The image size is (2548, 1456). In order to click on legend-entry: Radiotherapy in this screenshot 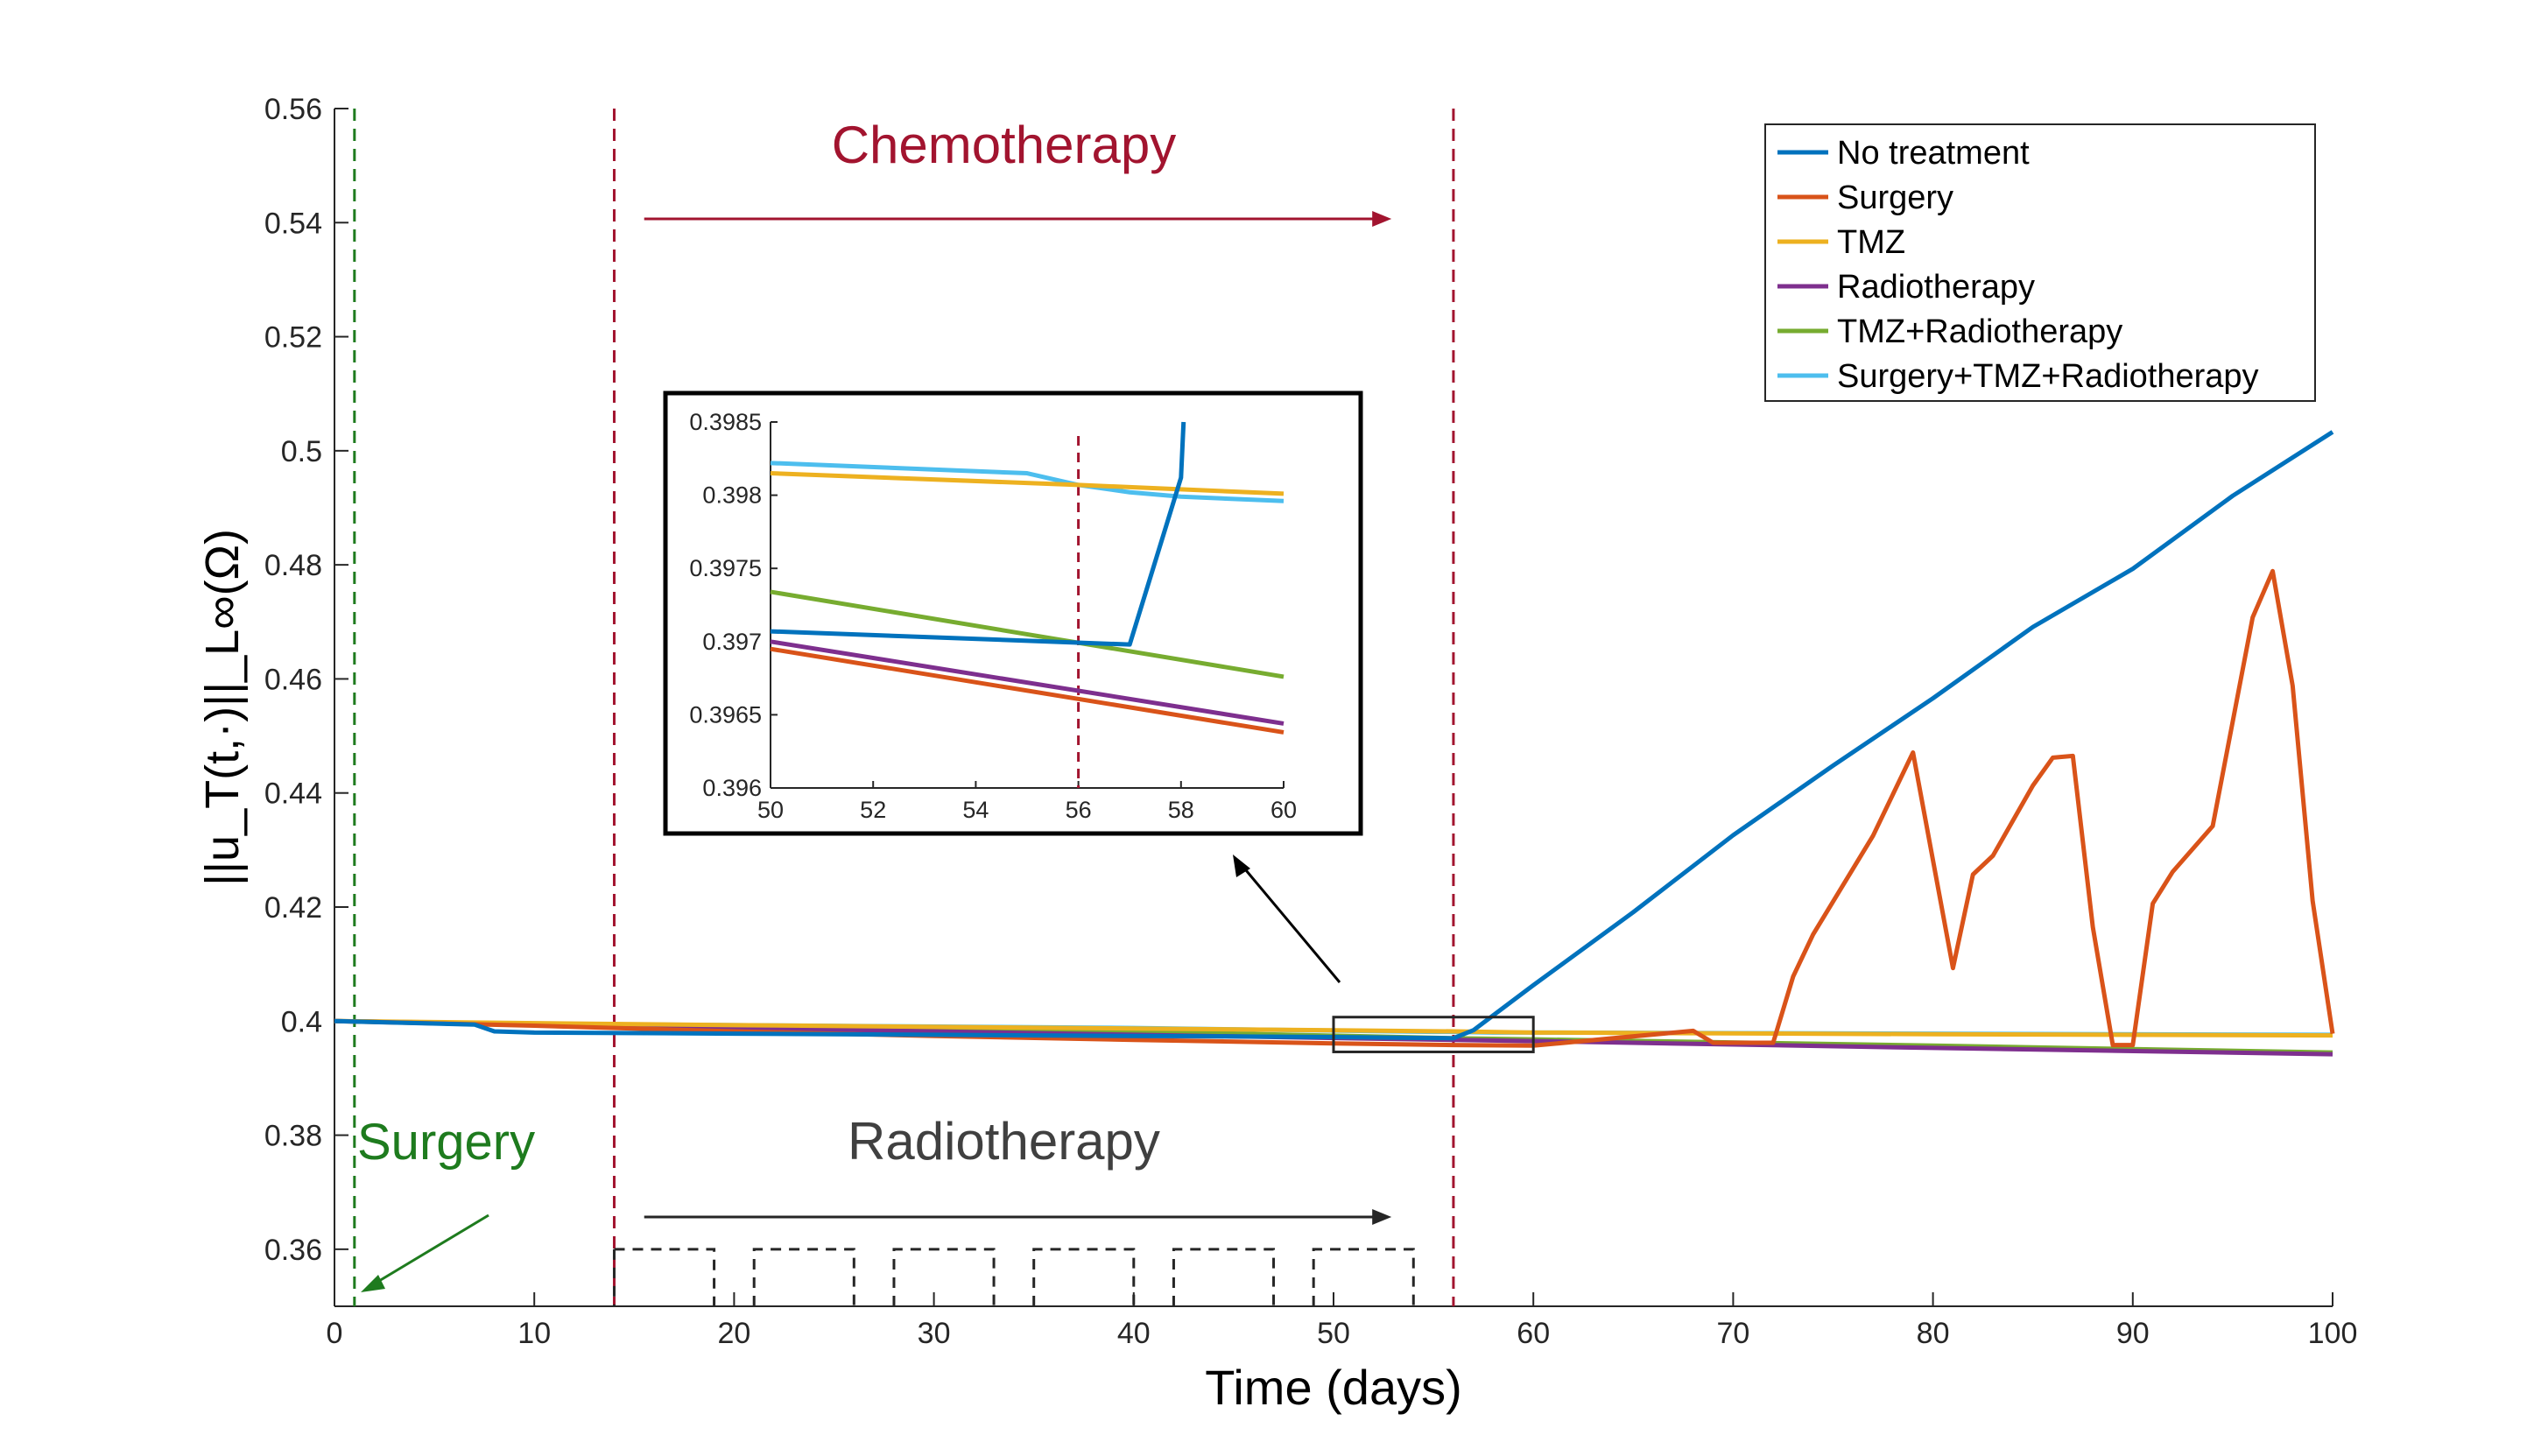, I will do `click(1936, 287)`.